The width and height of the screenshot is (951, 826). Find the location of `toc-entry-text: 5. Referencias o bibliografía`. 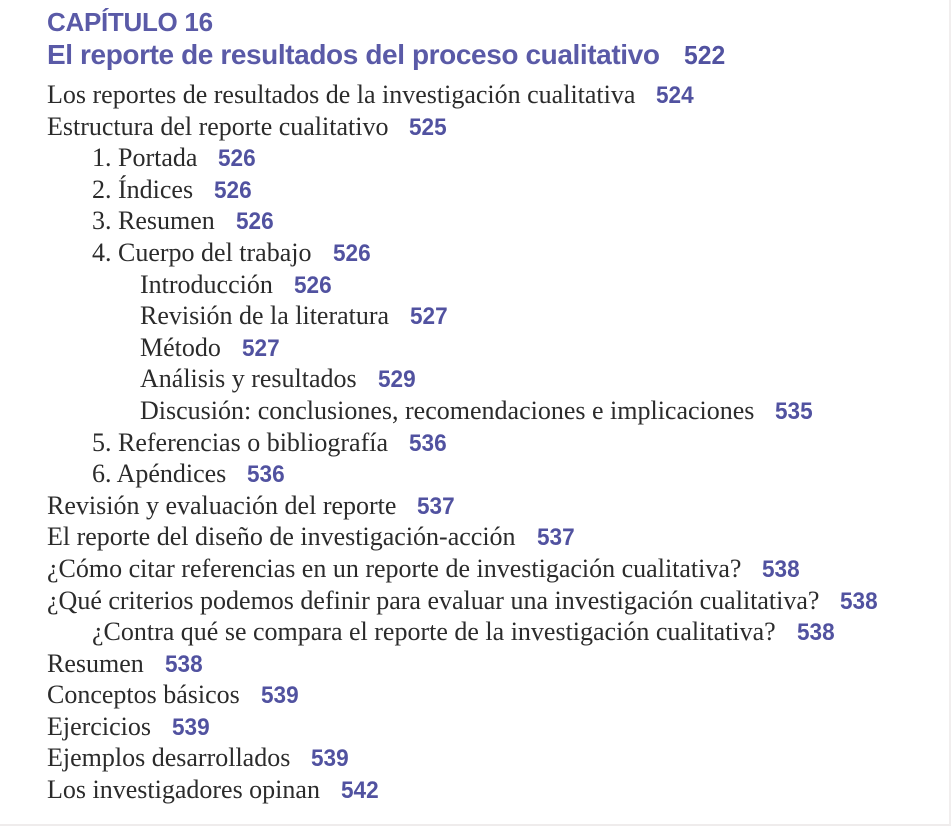

toc-entry-text: 5. Referencias o bibliografía is located at coordinates (240, 442).